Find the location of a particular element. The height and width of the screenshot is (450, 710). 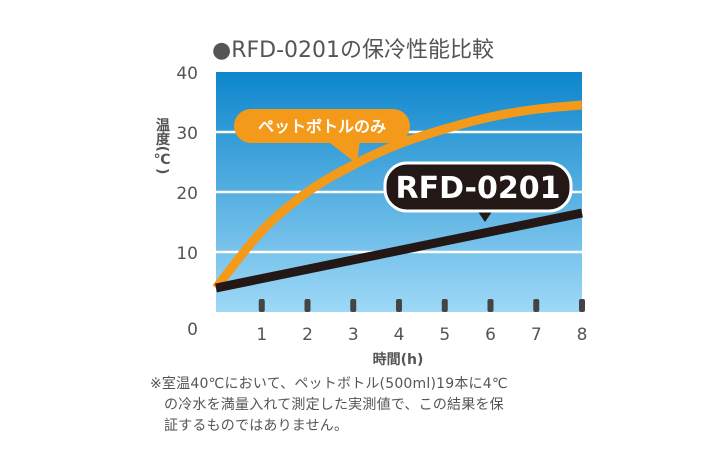

x-tick-label: 4 is located at coordinates (399, 335).